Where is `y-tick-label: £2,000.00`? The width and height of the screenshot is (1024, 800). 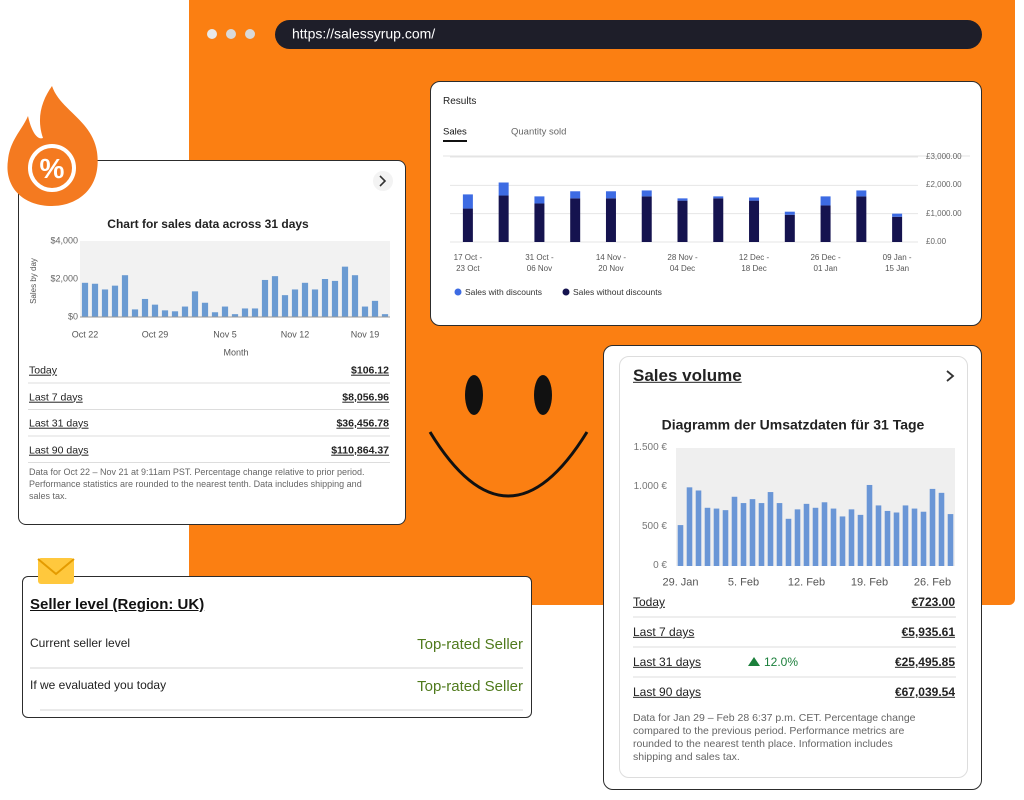
y-tick-label: £2,000.00 is located at coordinates (944, 185).